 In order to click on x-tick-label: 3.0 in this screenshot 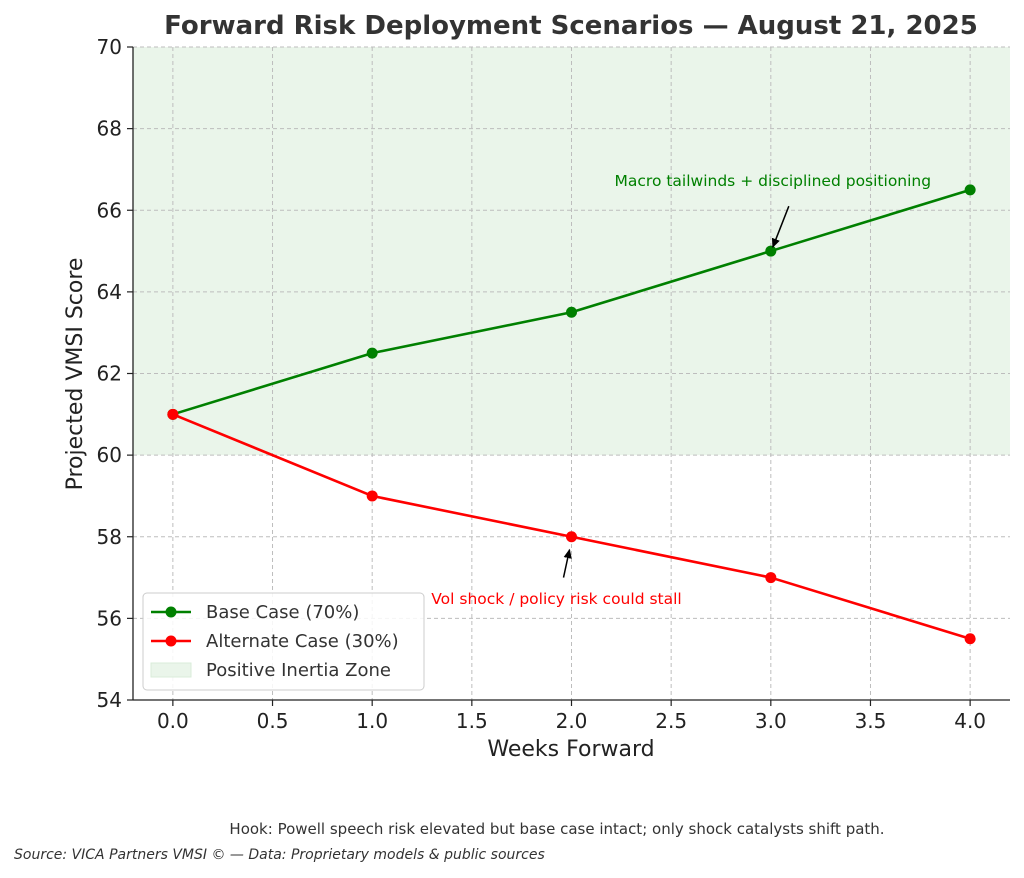, I will do `click(771, 721)`.